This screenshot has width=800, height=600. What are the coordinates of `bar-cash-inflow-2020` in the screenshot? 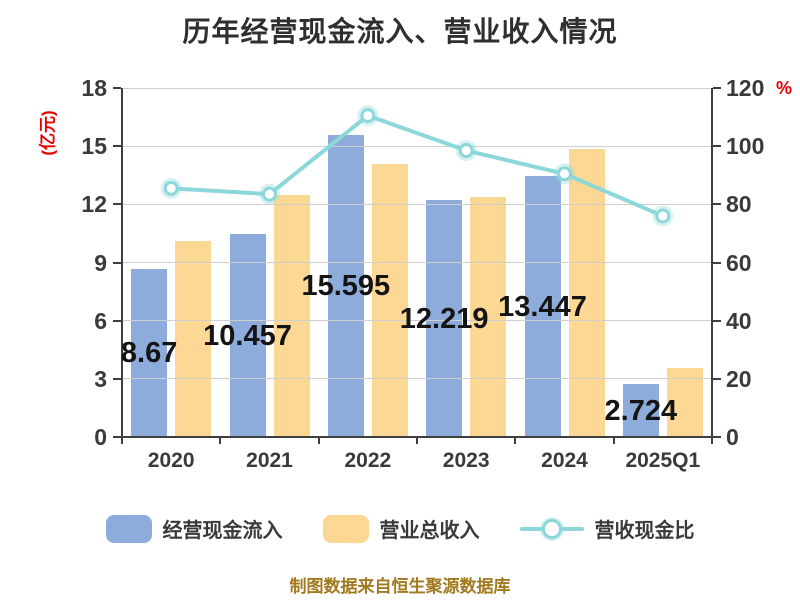 It's located at (149, 352).